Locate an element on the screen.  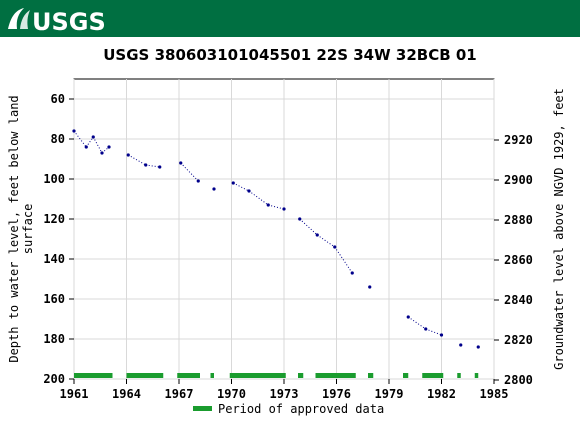
x-tick-label: 1976 is located at coordinates (336, 394).